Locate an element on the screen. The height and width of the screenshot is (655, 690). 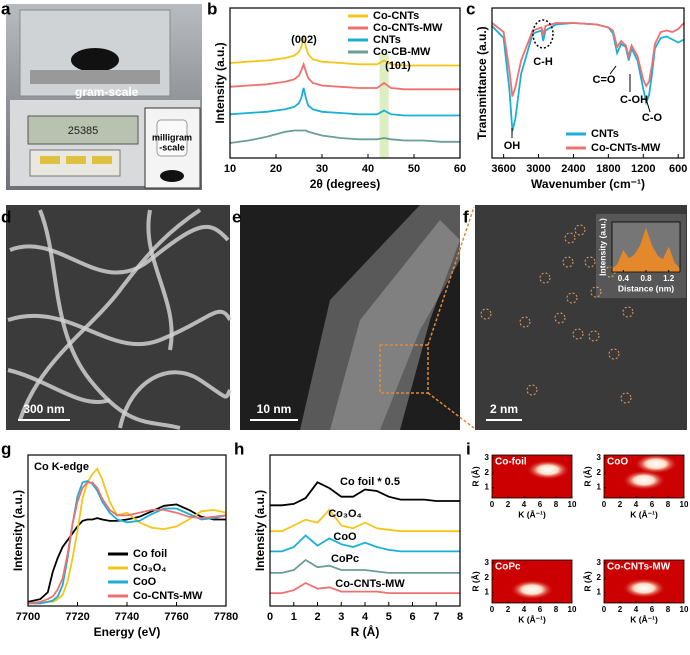
x-axis-label: Distance (nm) is located at coordinates (646, 288).